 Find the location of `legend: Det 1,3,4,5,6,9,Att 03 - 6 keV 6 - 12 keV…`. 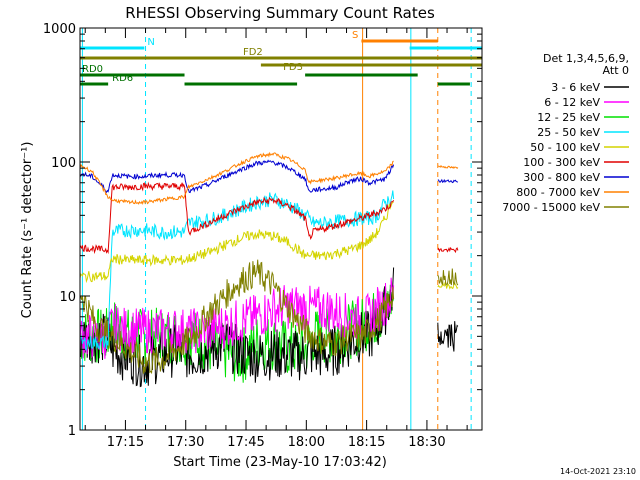

legend: Det 1,3,4,5,6,9,Att 03 - 6 keV 6 - 12 keV… is located at coordinates (565, 133).